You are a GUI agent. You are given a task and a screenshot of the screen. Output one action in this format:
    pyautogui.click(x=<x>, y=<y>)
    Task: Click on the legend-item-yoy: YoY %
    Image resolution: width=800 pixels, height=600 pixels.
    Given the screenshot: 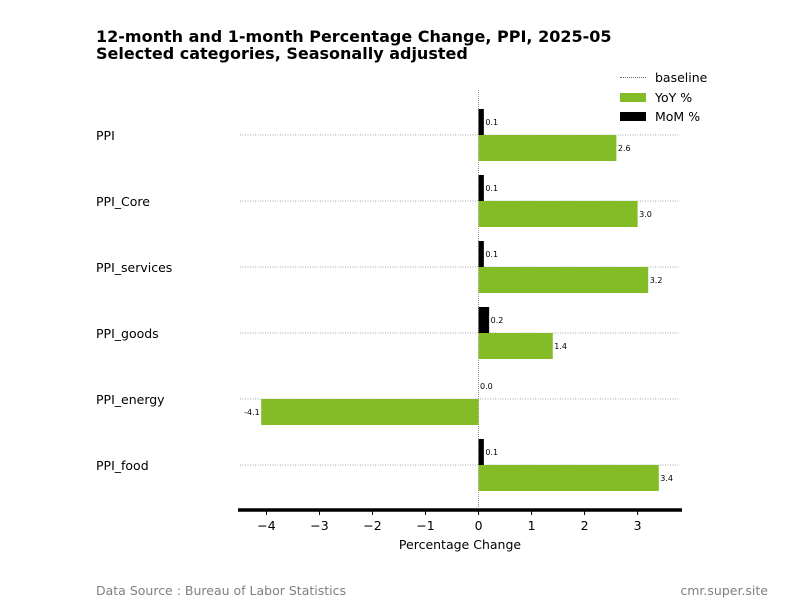 What is the action you would take?
    pyautogui.click(x=663, y=98)
    